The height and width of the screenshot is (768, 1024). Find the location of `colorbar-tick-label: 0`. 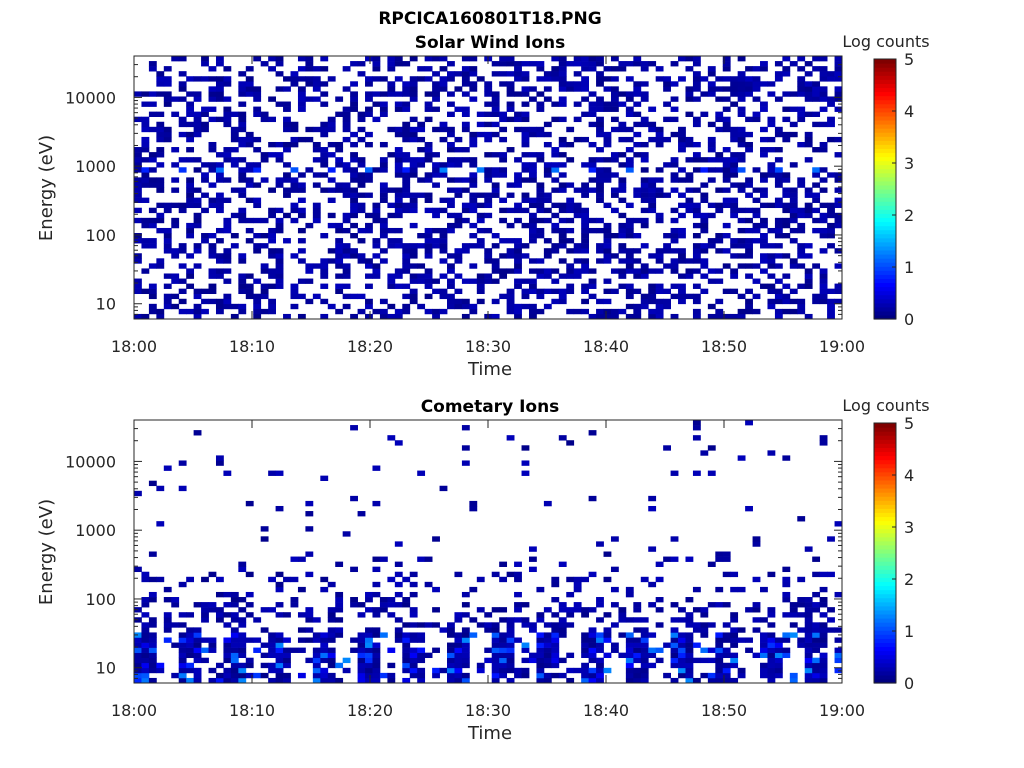

colorbar-tick-label: 0 is located at coordinates (909, 319).